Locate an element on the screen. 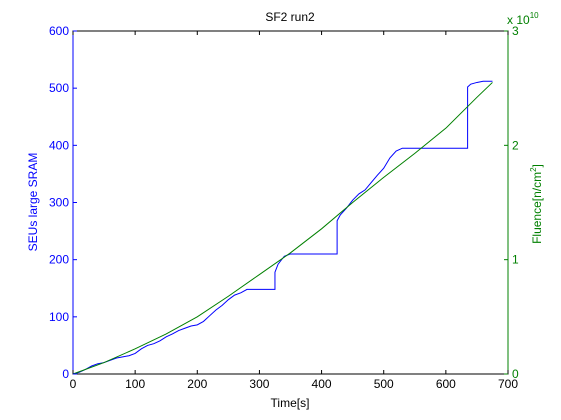 Image resolution: width=561 pixels, height=420 pixels. chart-title: SF2 run2 is located at coordinates (290, 17).